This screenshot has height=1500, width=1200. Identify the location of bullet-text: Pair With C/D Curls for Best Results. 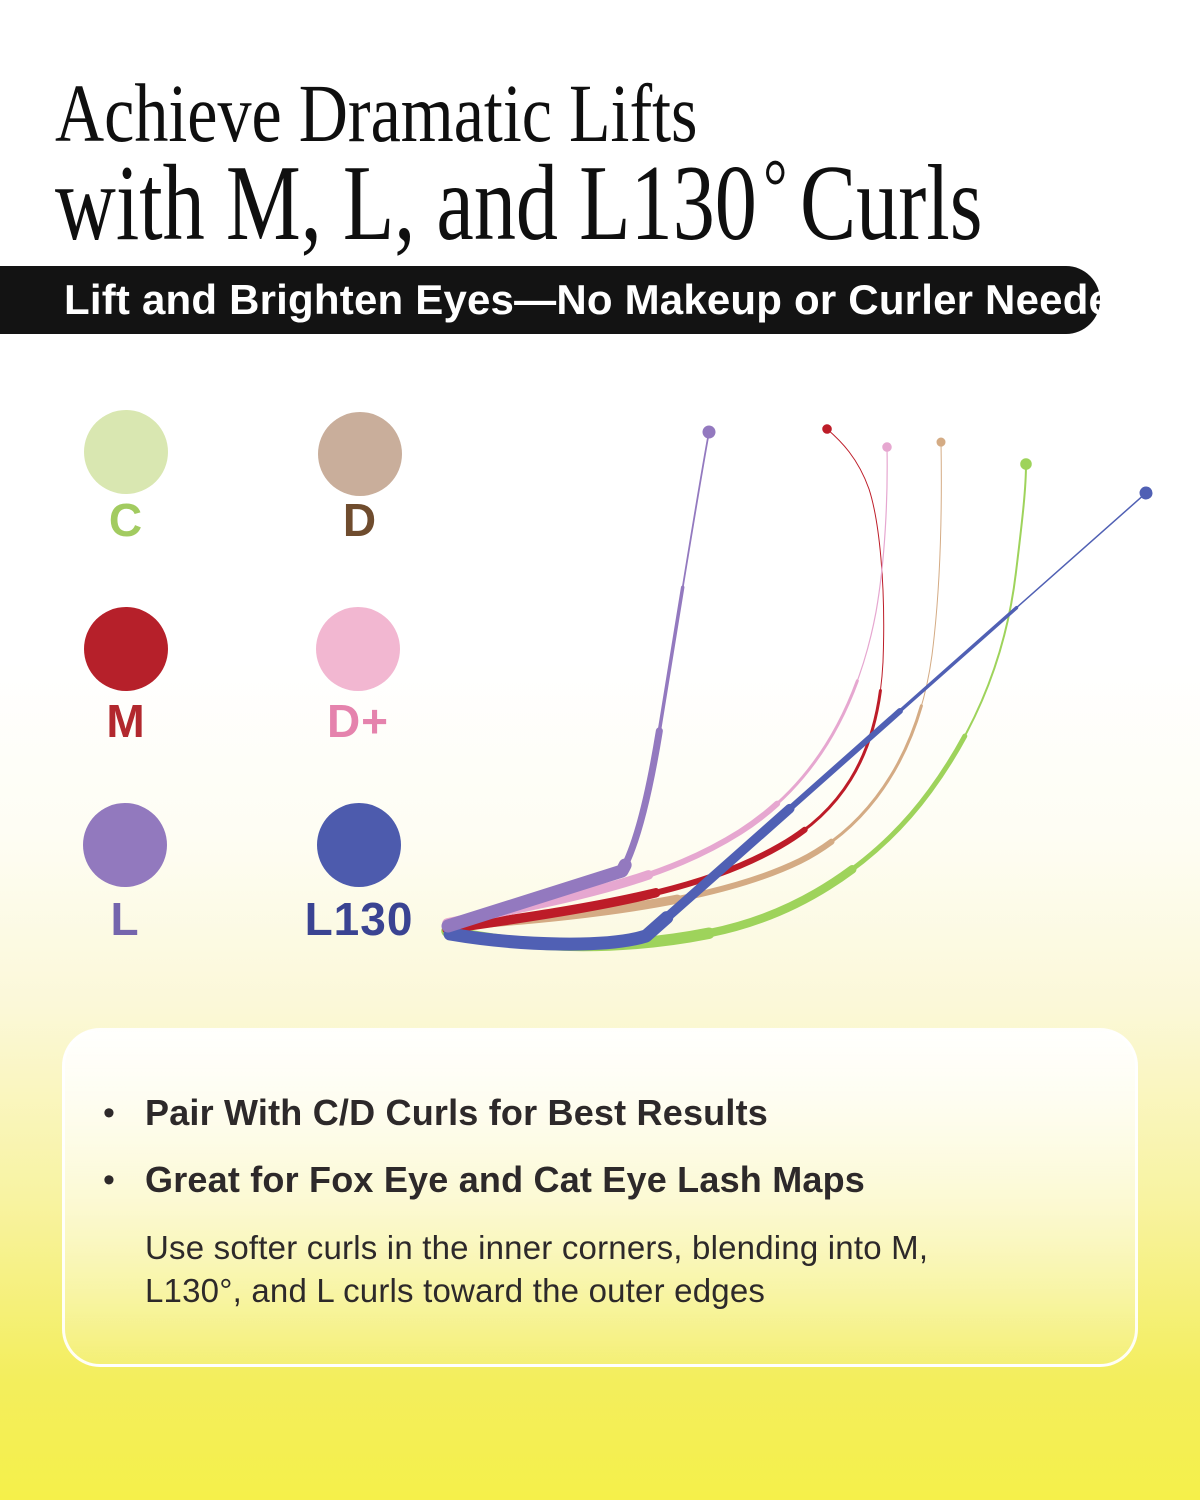
(456, 1112).